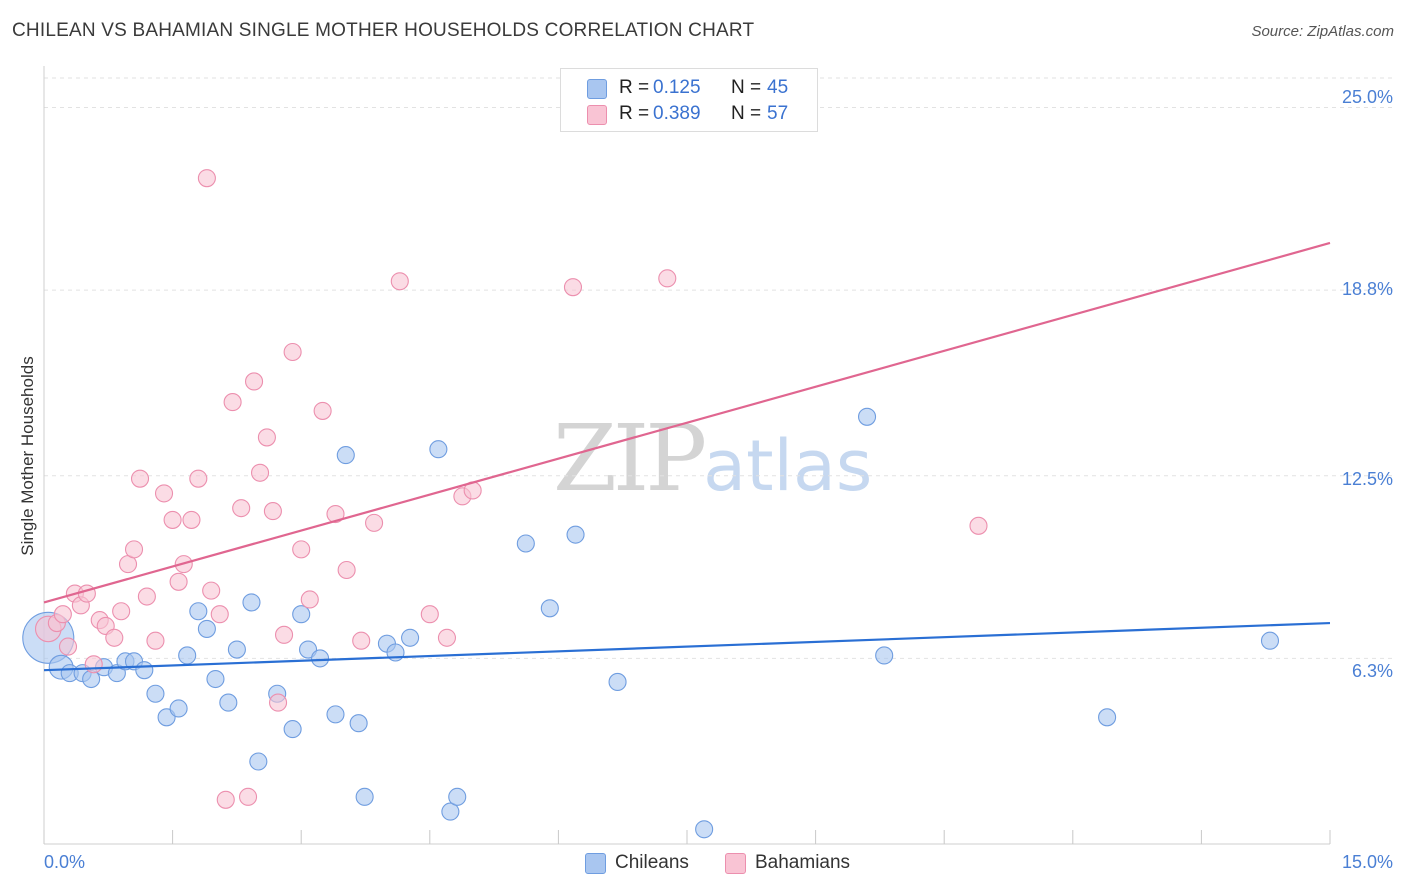 This screenshot has height=892, width=1406. What do you see at coordinates (1372, 671) in the screenshot?
I see `y-tick-label: 6.3%` at bounding box center [1372, 671].